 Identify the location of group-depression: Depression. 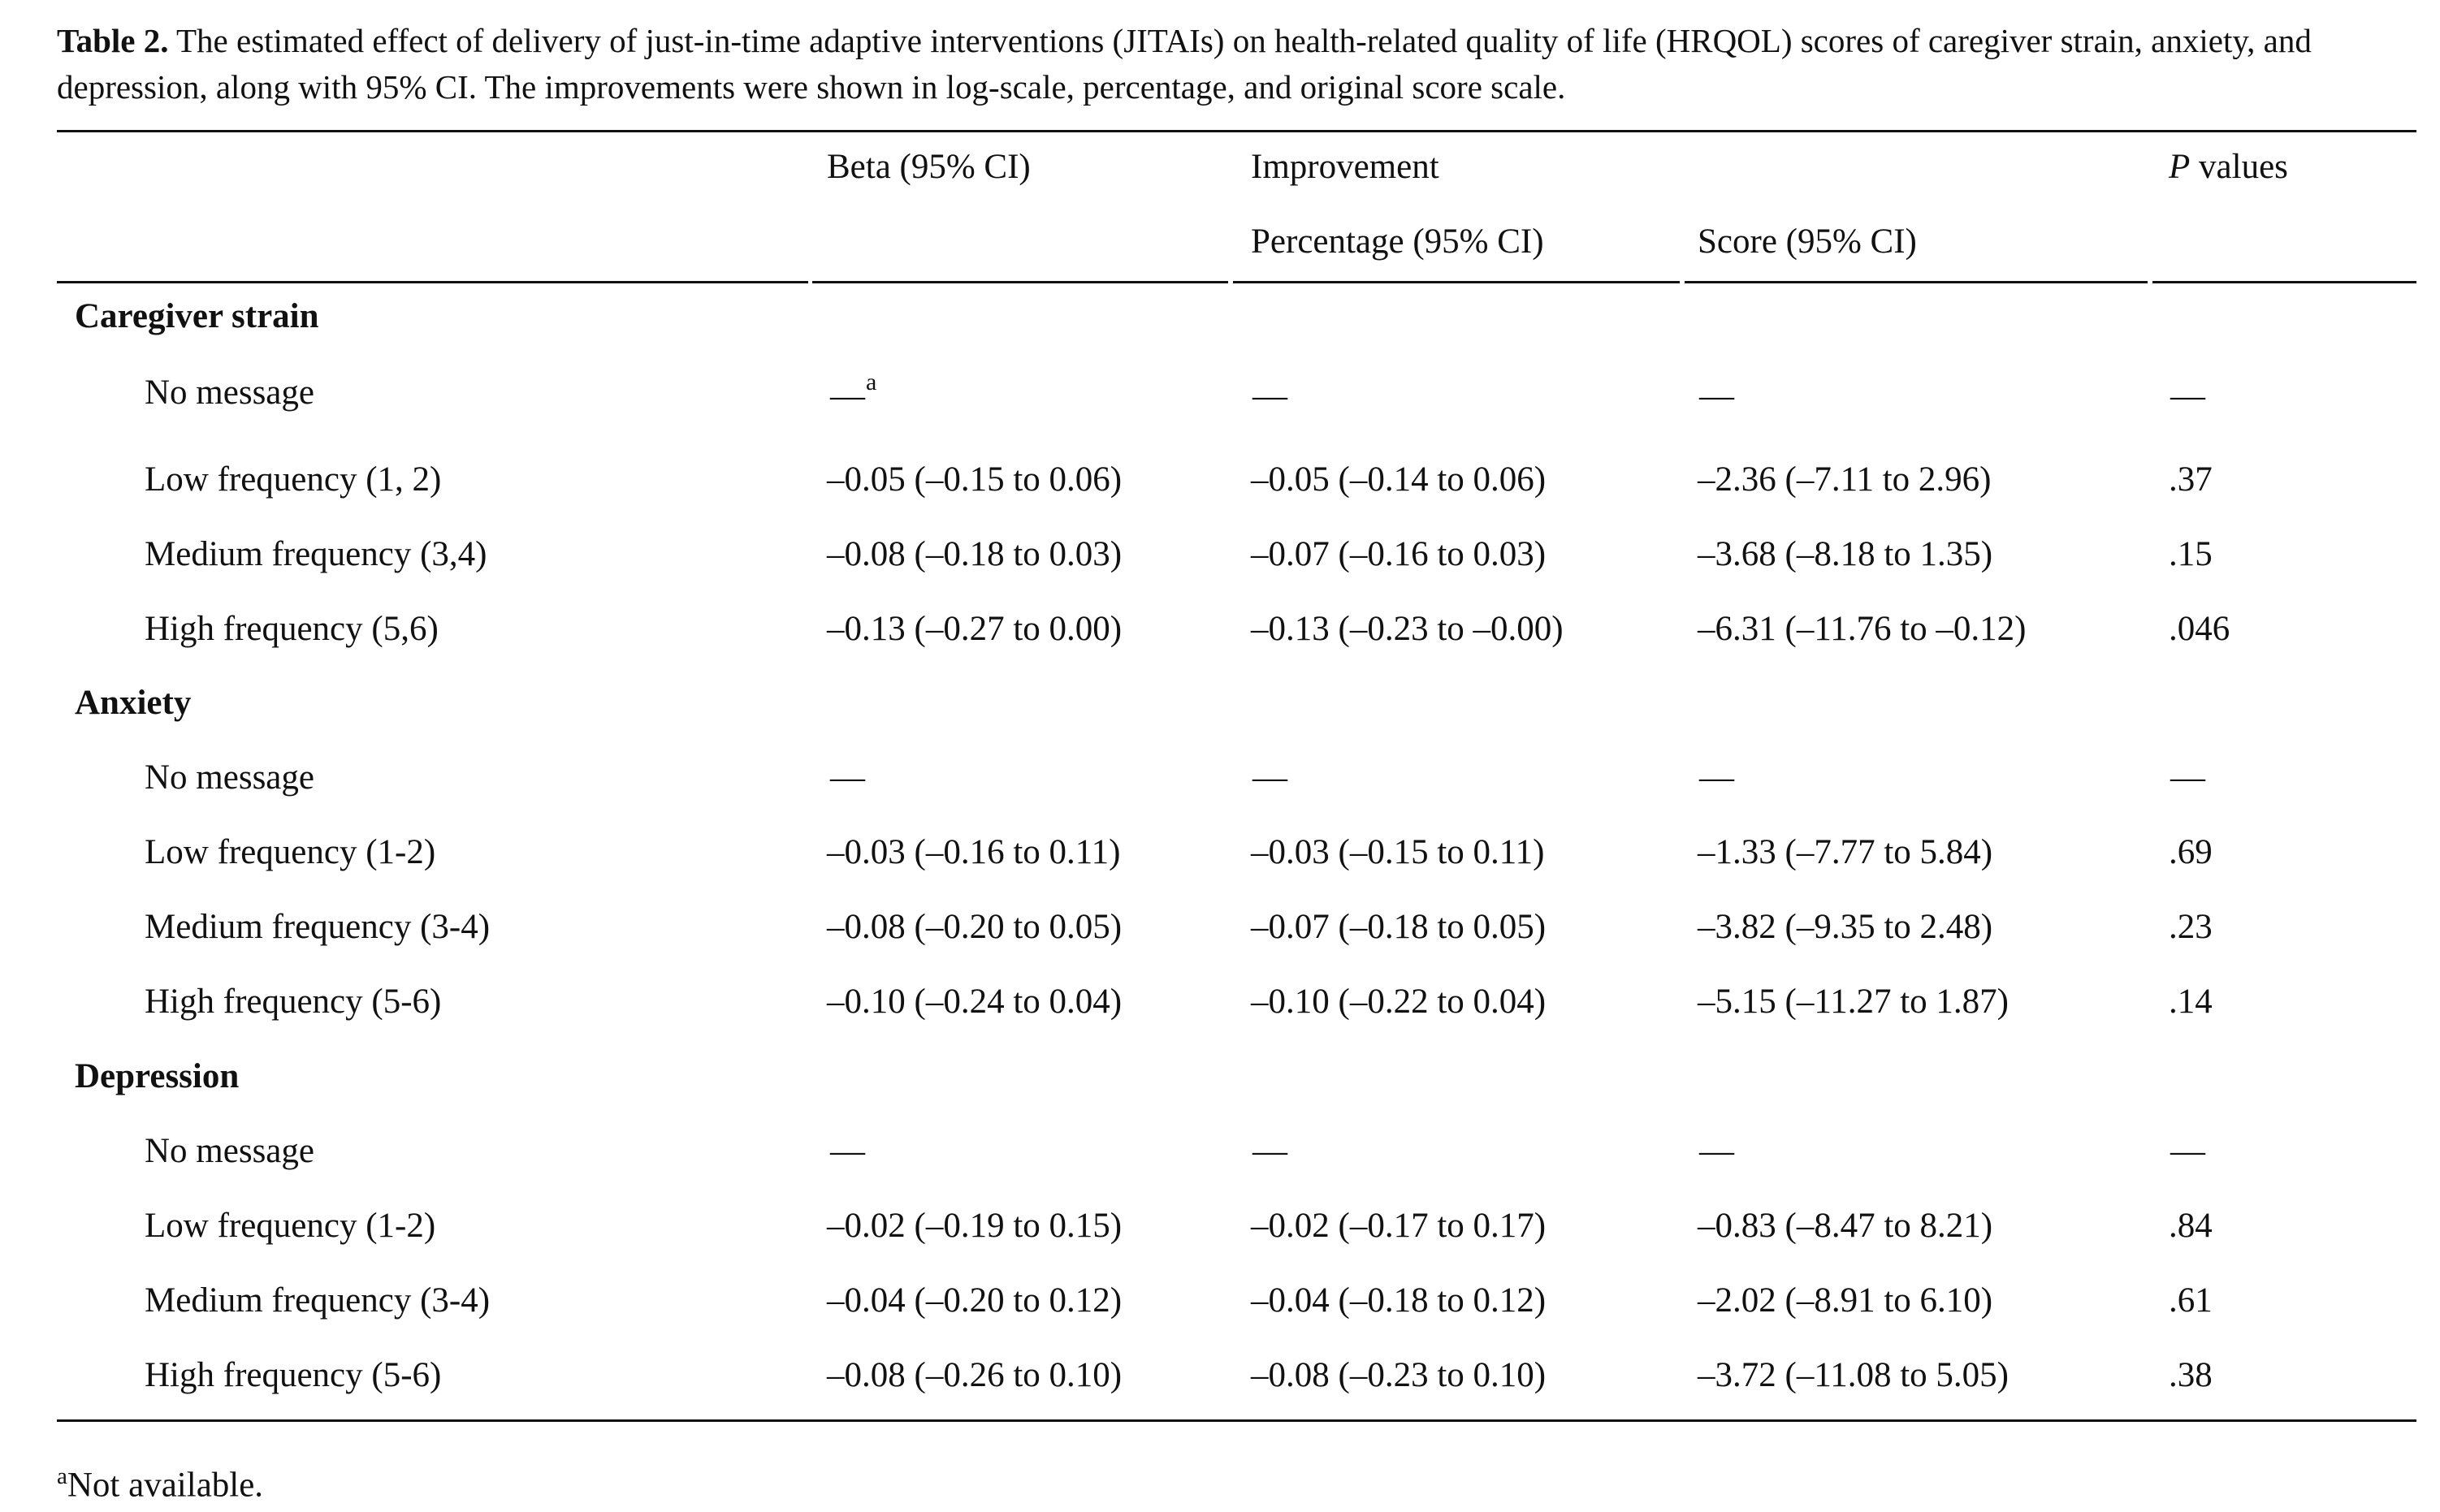
(157, 1076).